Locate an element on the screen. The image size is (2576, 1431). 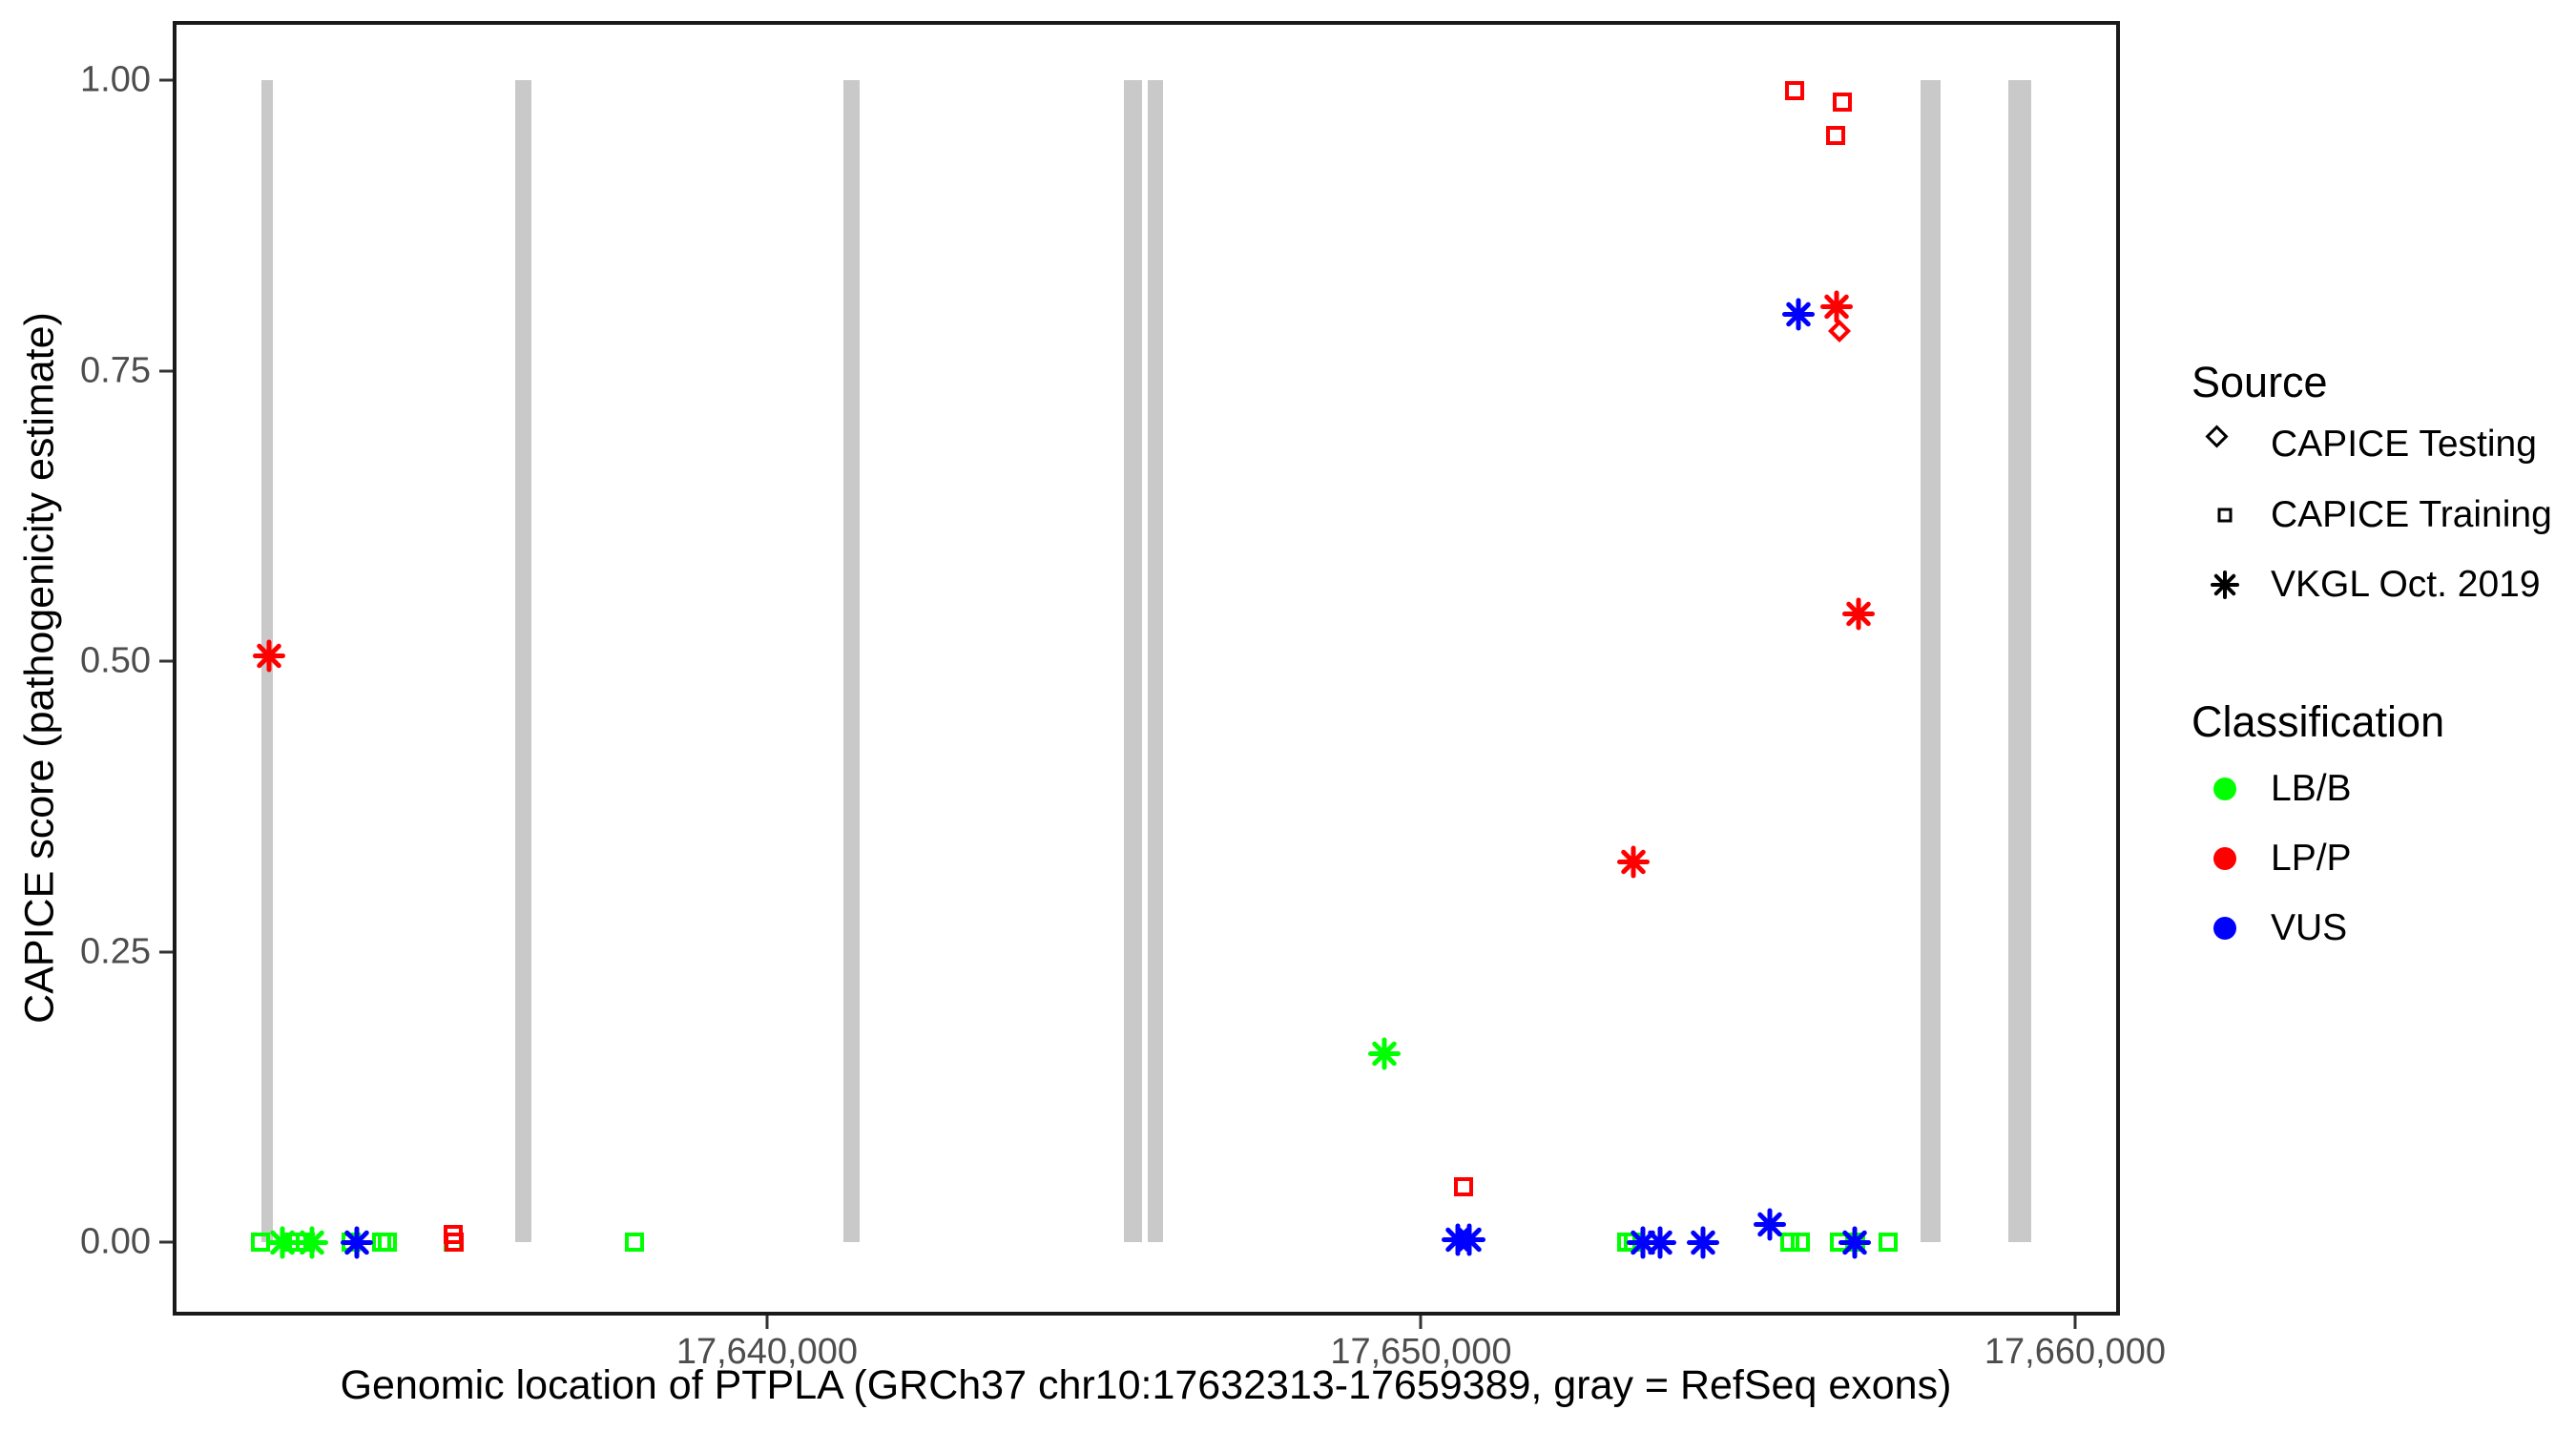
y-axis-tick-label: 1.00 is located at coordinates (115, 79).